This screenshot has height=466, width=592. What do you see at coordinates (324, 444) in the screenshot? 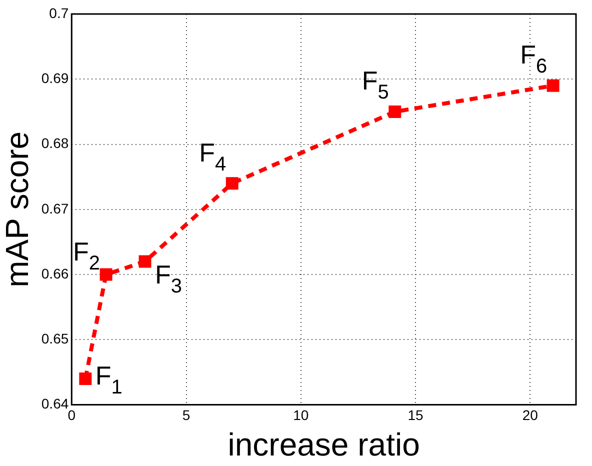
I see `x-axis-title: increase ratio` at bounding box center [324, 444].